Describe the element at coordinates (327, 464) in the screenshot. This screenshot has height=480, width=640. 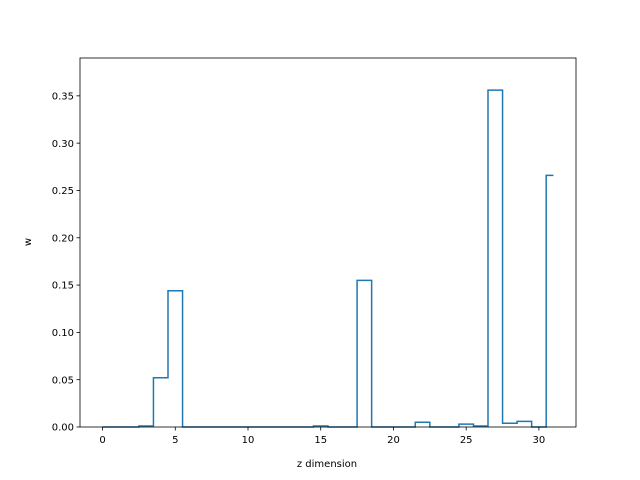
I see `x-axis-label: z dimension` at that location.